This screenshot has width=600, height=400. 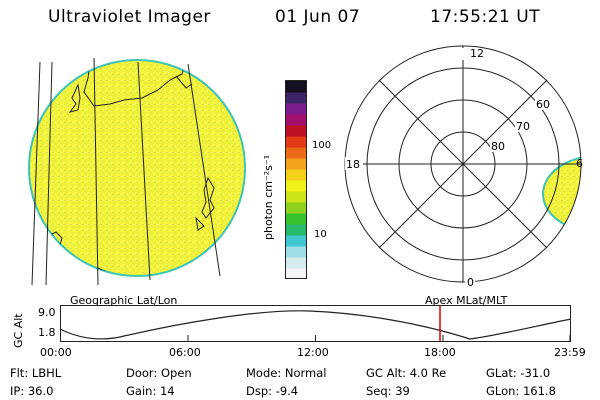 I want to click on time-label: 17:55:21 UT, so click(x=485, y=17).